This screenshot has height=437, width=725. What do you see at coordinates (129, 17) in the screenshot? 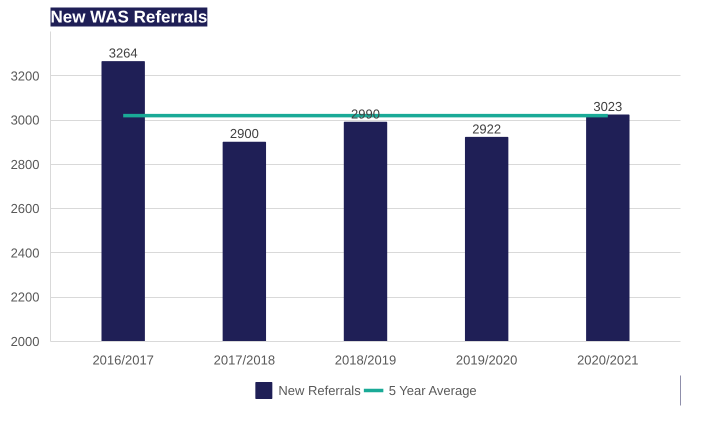
I see `chart-title: New WAS Referrals` at bounding box center [129, 17].